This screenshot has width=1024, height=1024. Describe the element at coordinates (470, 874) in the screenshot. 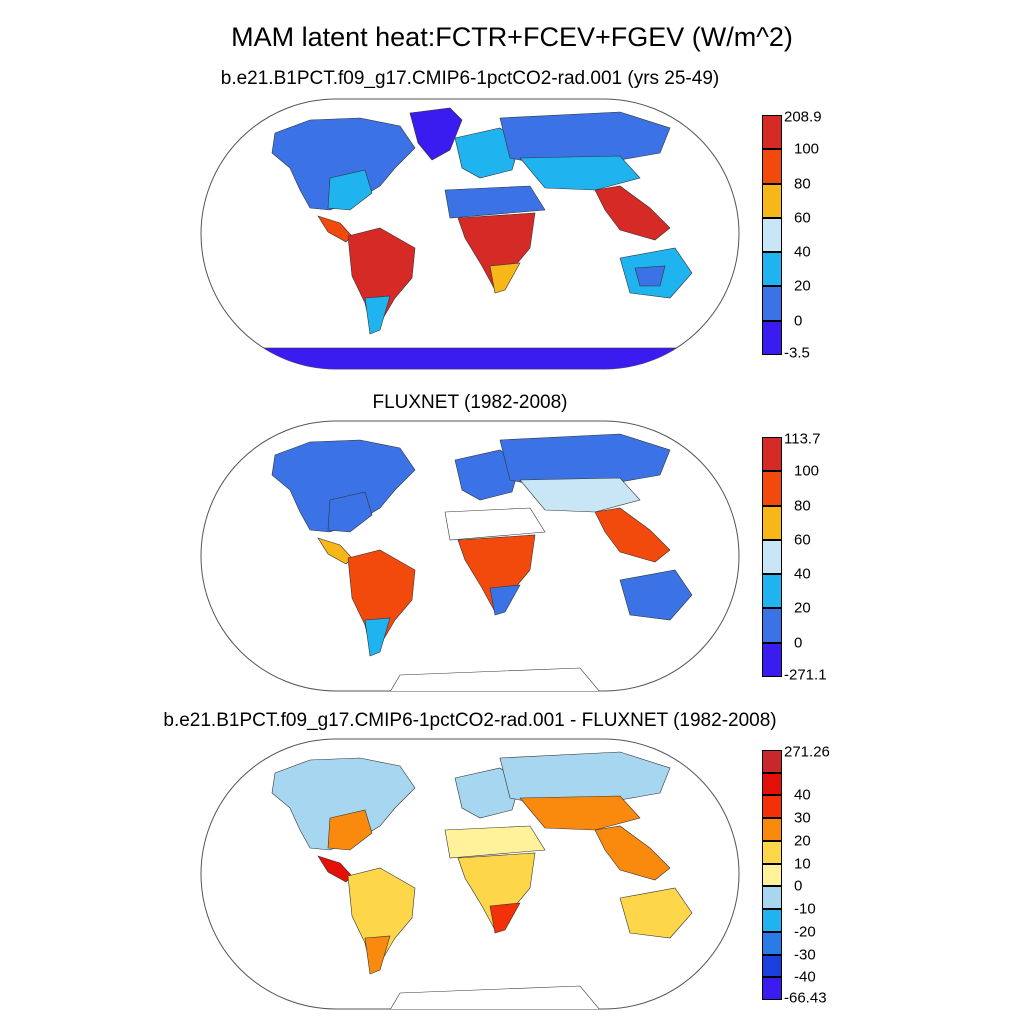

I see `panel-3-map` at that location.